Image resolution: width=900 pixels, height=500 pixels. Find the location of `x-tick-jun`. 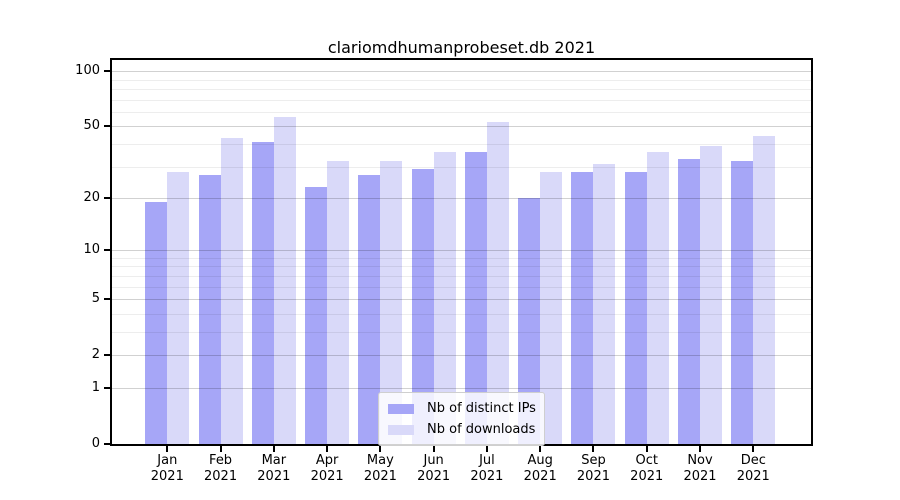

x-tick-jun is located at coordinates (433, 449).